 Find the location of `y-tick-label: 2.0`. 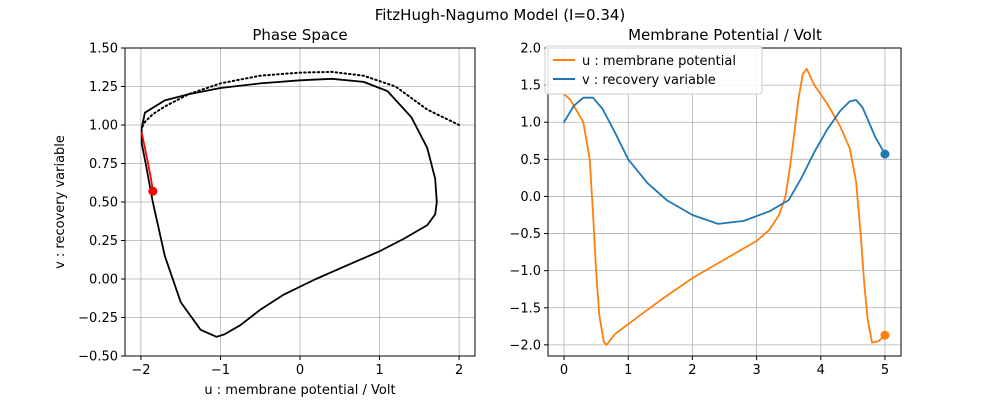

y-tick-label: 2.0 is located at coordinates (530, 49).